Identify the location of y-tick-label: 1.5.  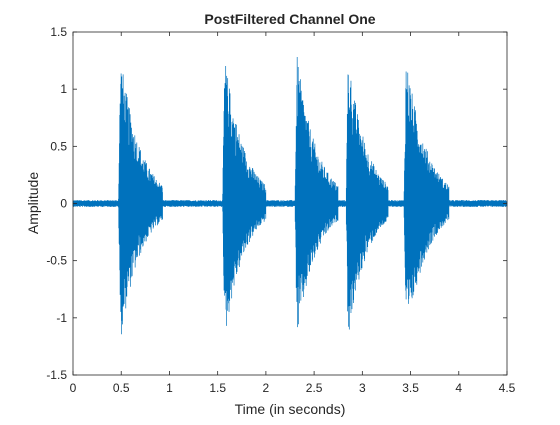
(58, 32).